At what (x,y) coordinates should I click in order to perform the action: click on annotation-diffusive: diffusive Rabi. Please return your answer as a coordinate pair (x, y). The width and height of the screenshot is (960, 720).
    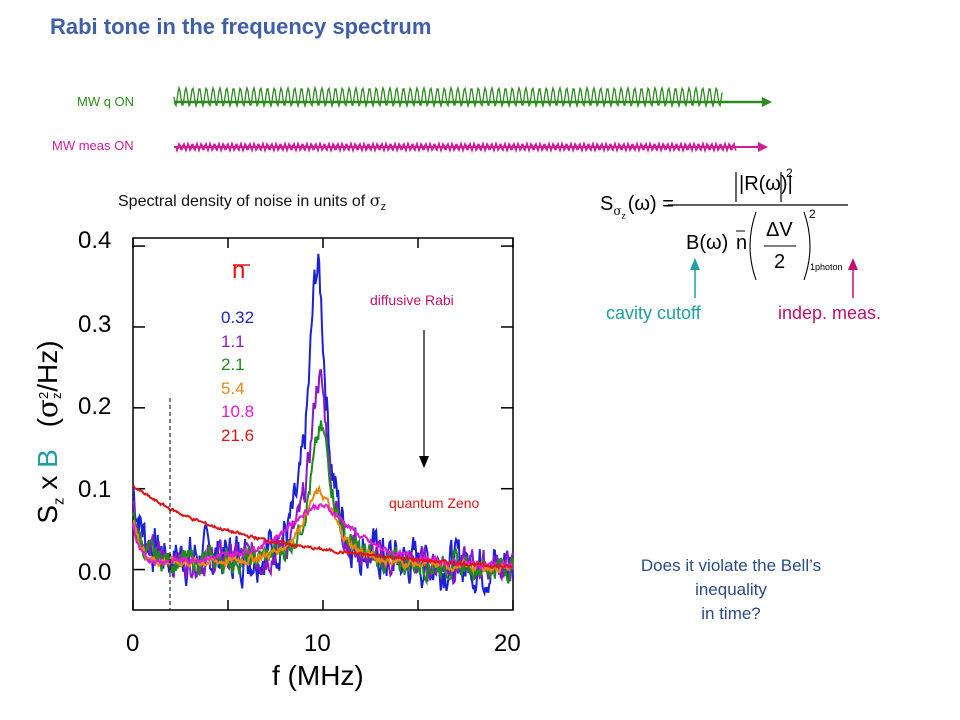
    Looking at the image, I should click on (412, 300).